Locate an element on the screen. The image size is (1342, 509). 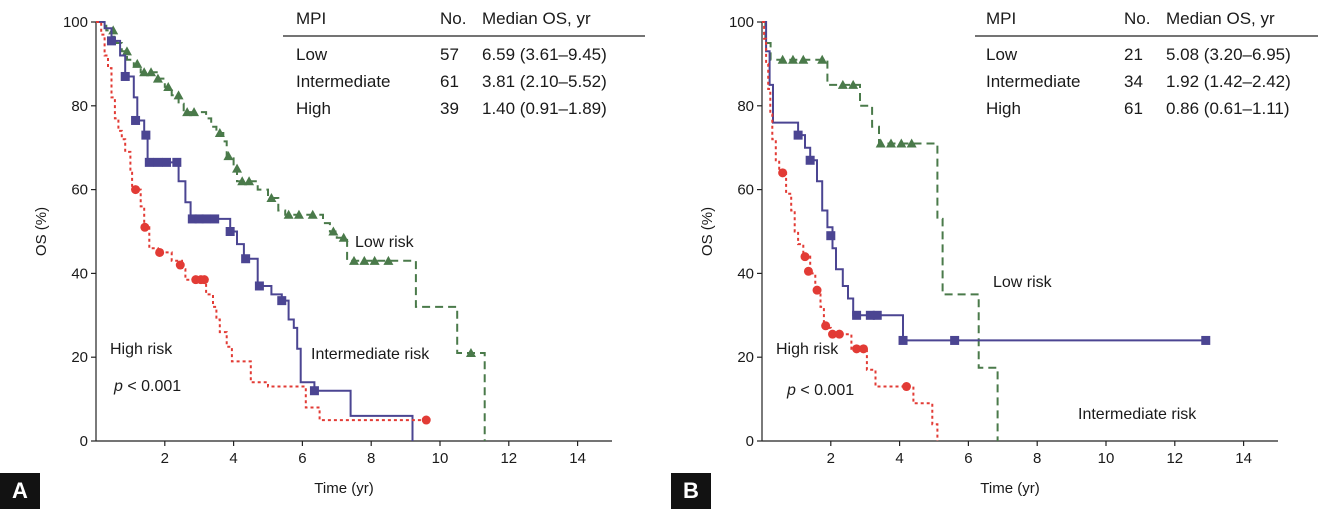
km-curve-high is located at coordinates (850, 231).